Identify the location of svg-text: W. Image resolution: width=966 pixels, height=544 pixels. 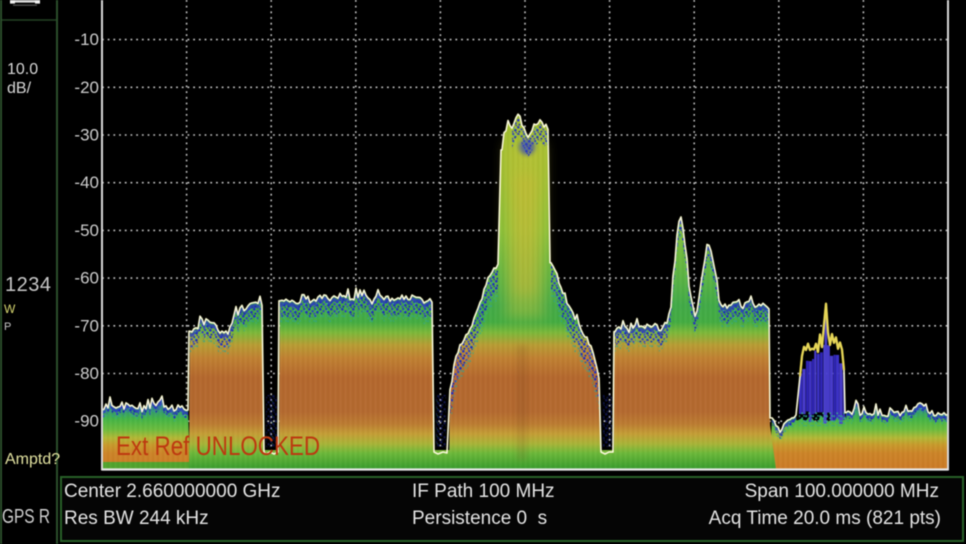
(10, 309).